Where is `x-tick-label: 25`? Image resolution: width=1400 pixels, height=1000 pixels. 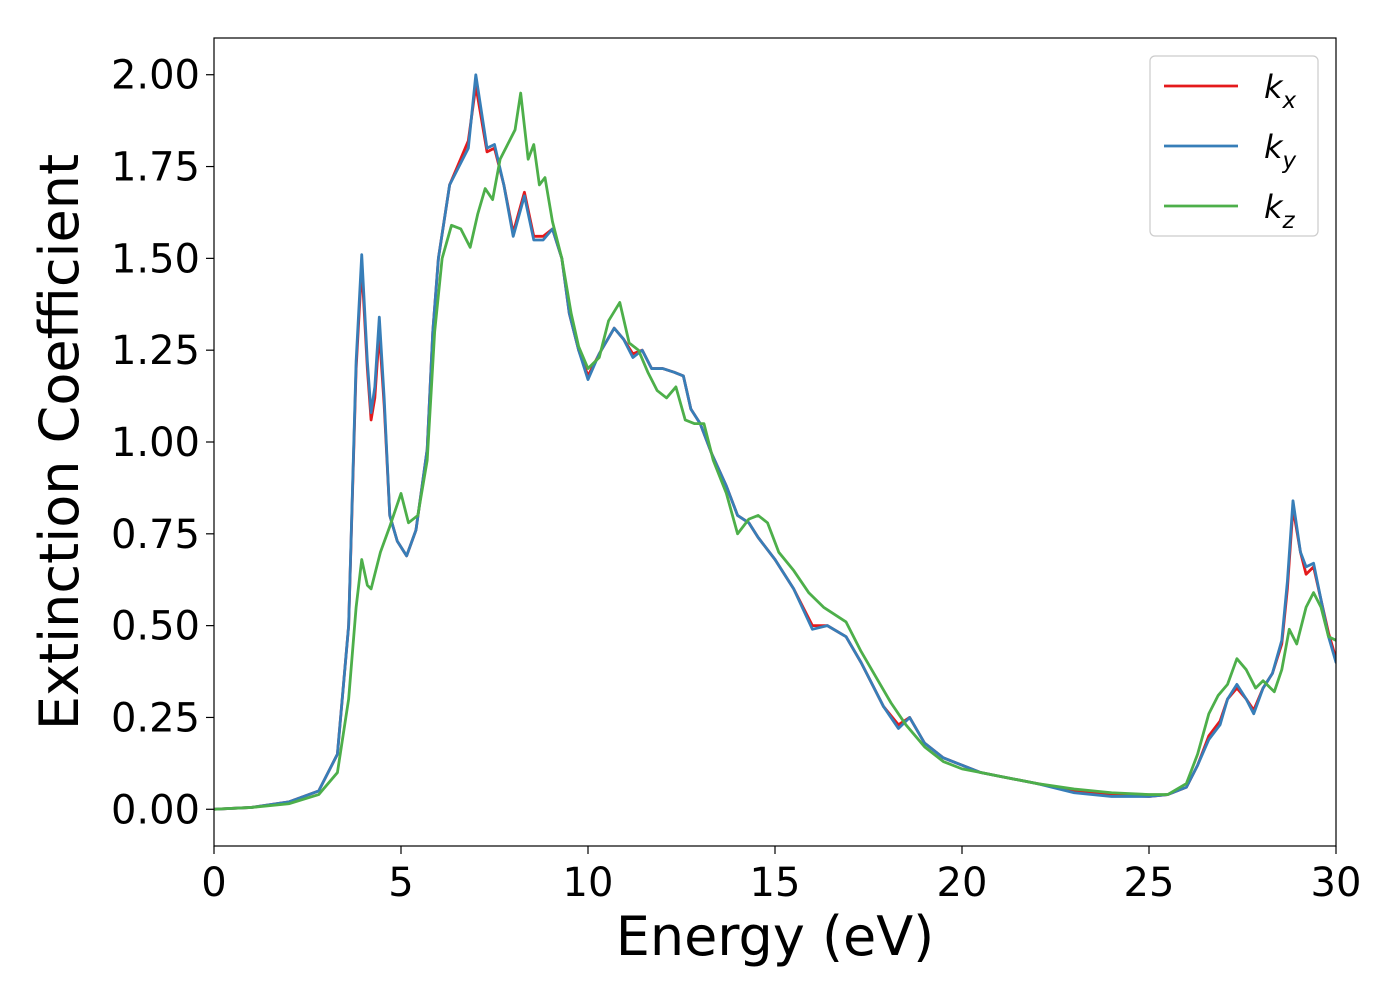
x-tick-label: 25 is located at coordinates (1149, 883).